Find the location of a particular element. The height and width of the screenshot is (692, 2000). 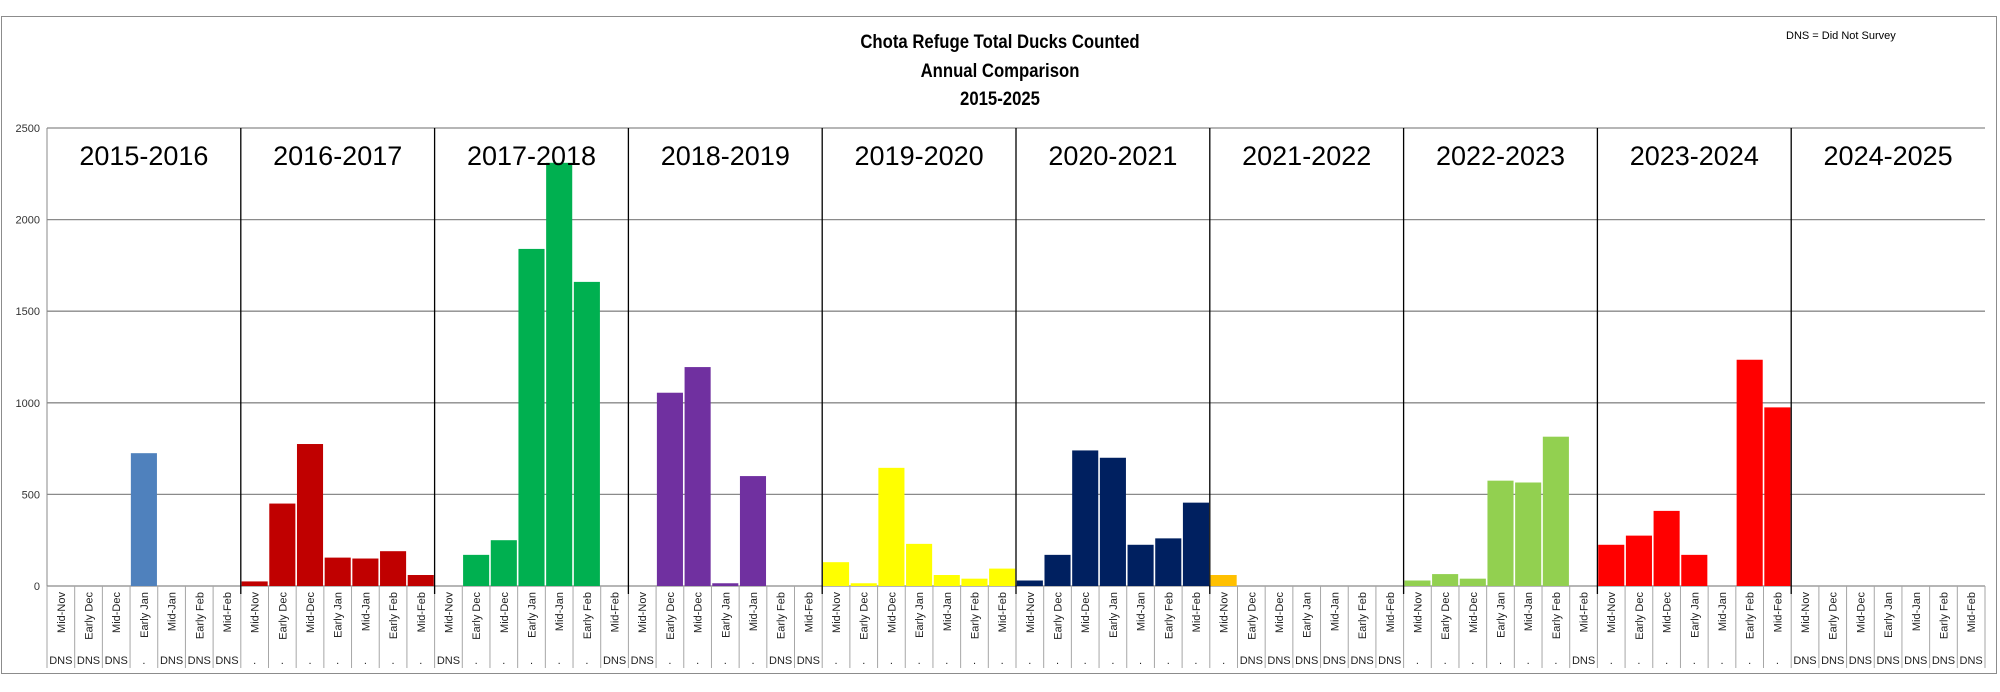

bar-2023-2024-Mid-Dec is located at coordinates (1666, 548).